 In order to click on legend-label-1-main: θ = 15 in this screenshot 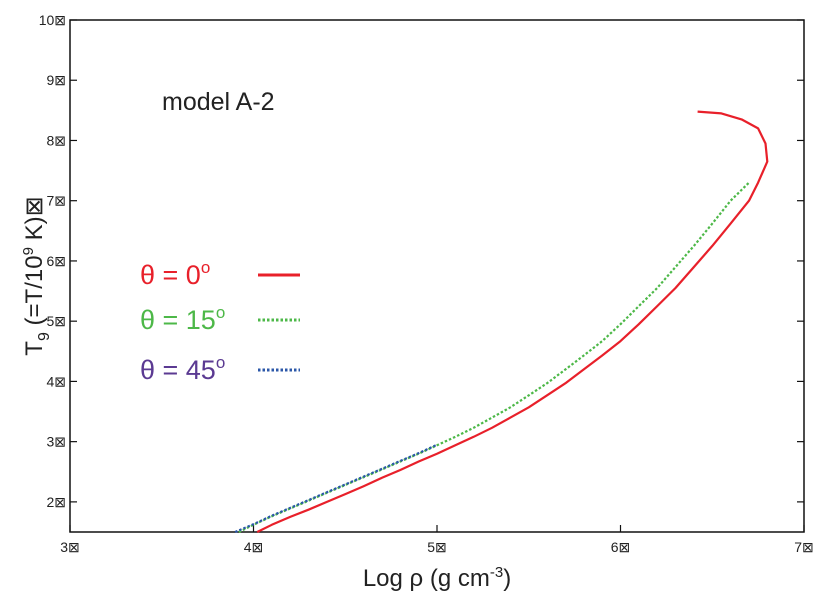, I will do `click(178, 320)`.